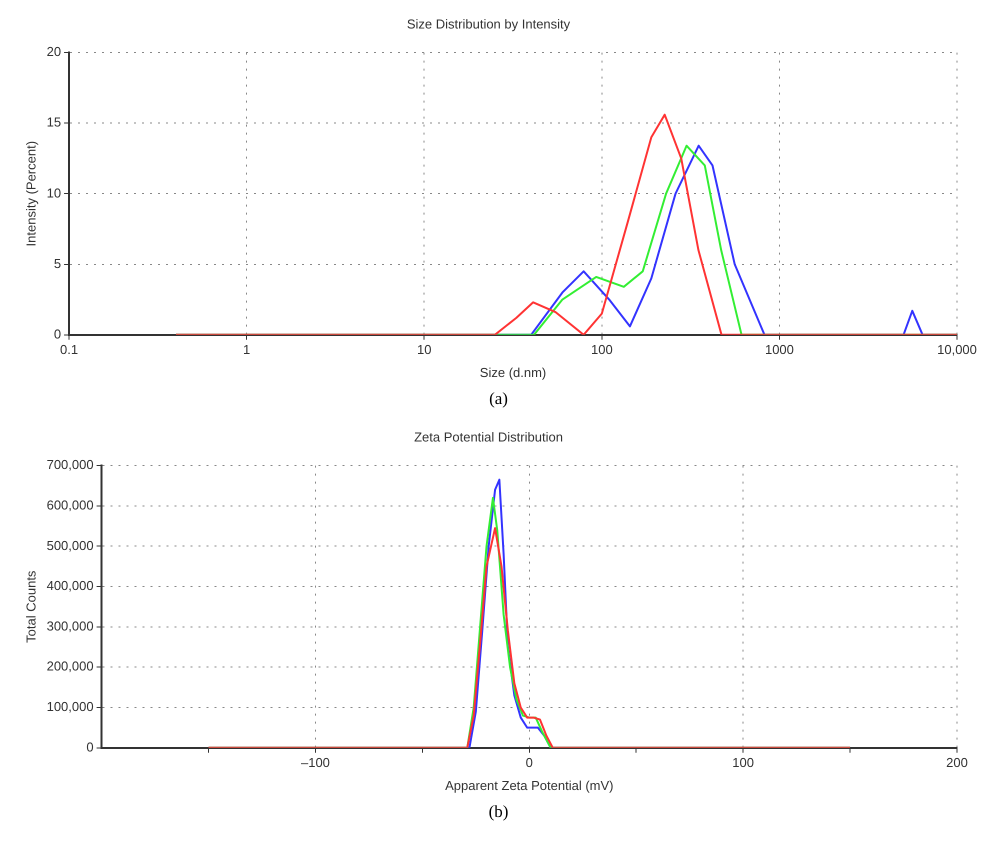 The height and width of the screenshot is (857, 997). I want to click on y-tick-label: 15, so click(54, 122).